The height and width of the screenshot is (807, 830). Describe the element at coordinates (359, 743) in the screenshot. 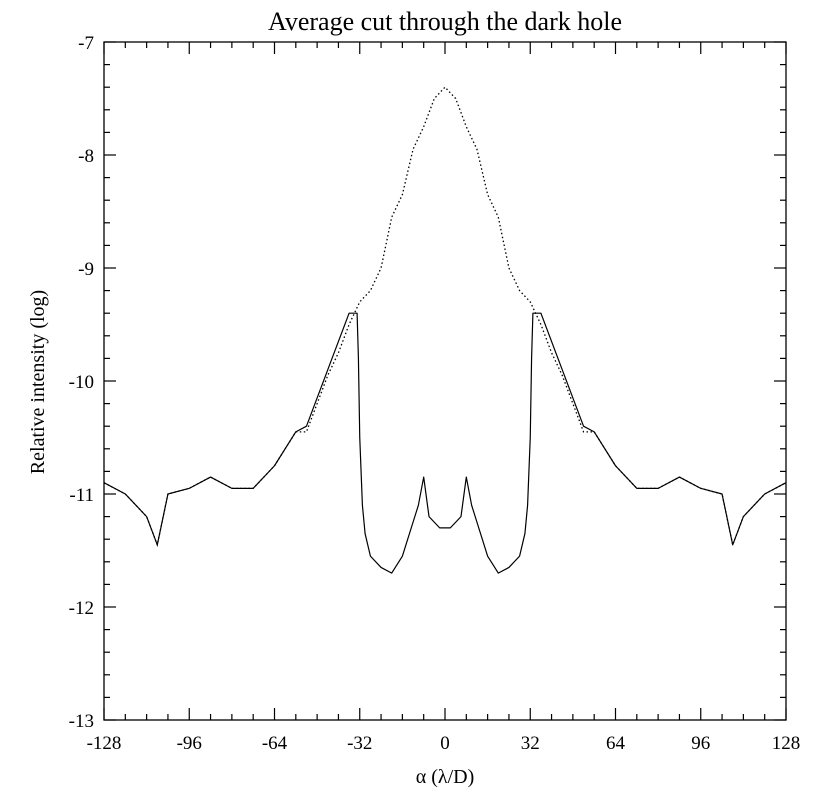

I see `x-tick-label: -32` at that location.